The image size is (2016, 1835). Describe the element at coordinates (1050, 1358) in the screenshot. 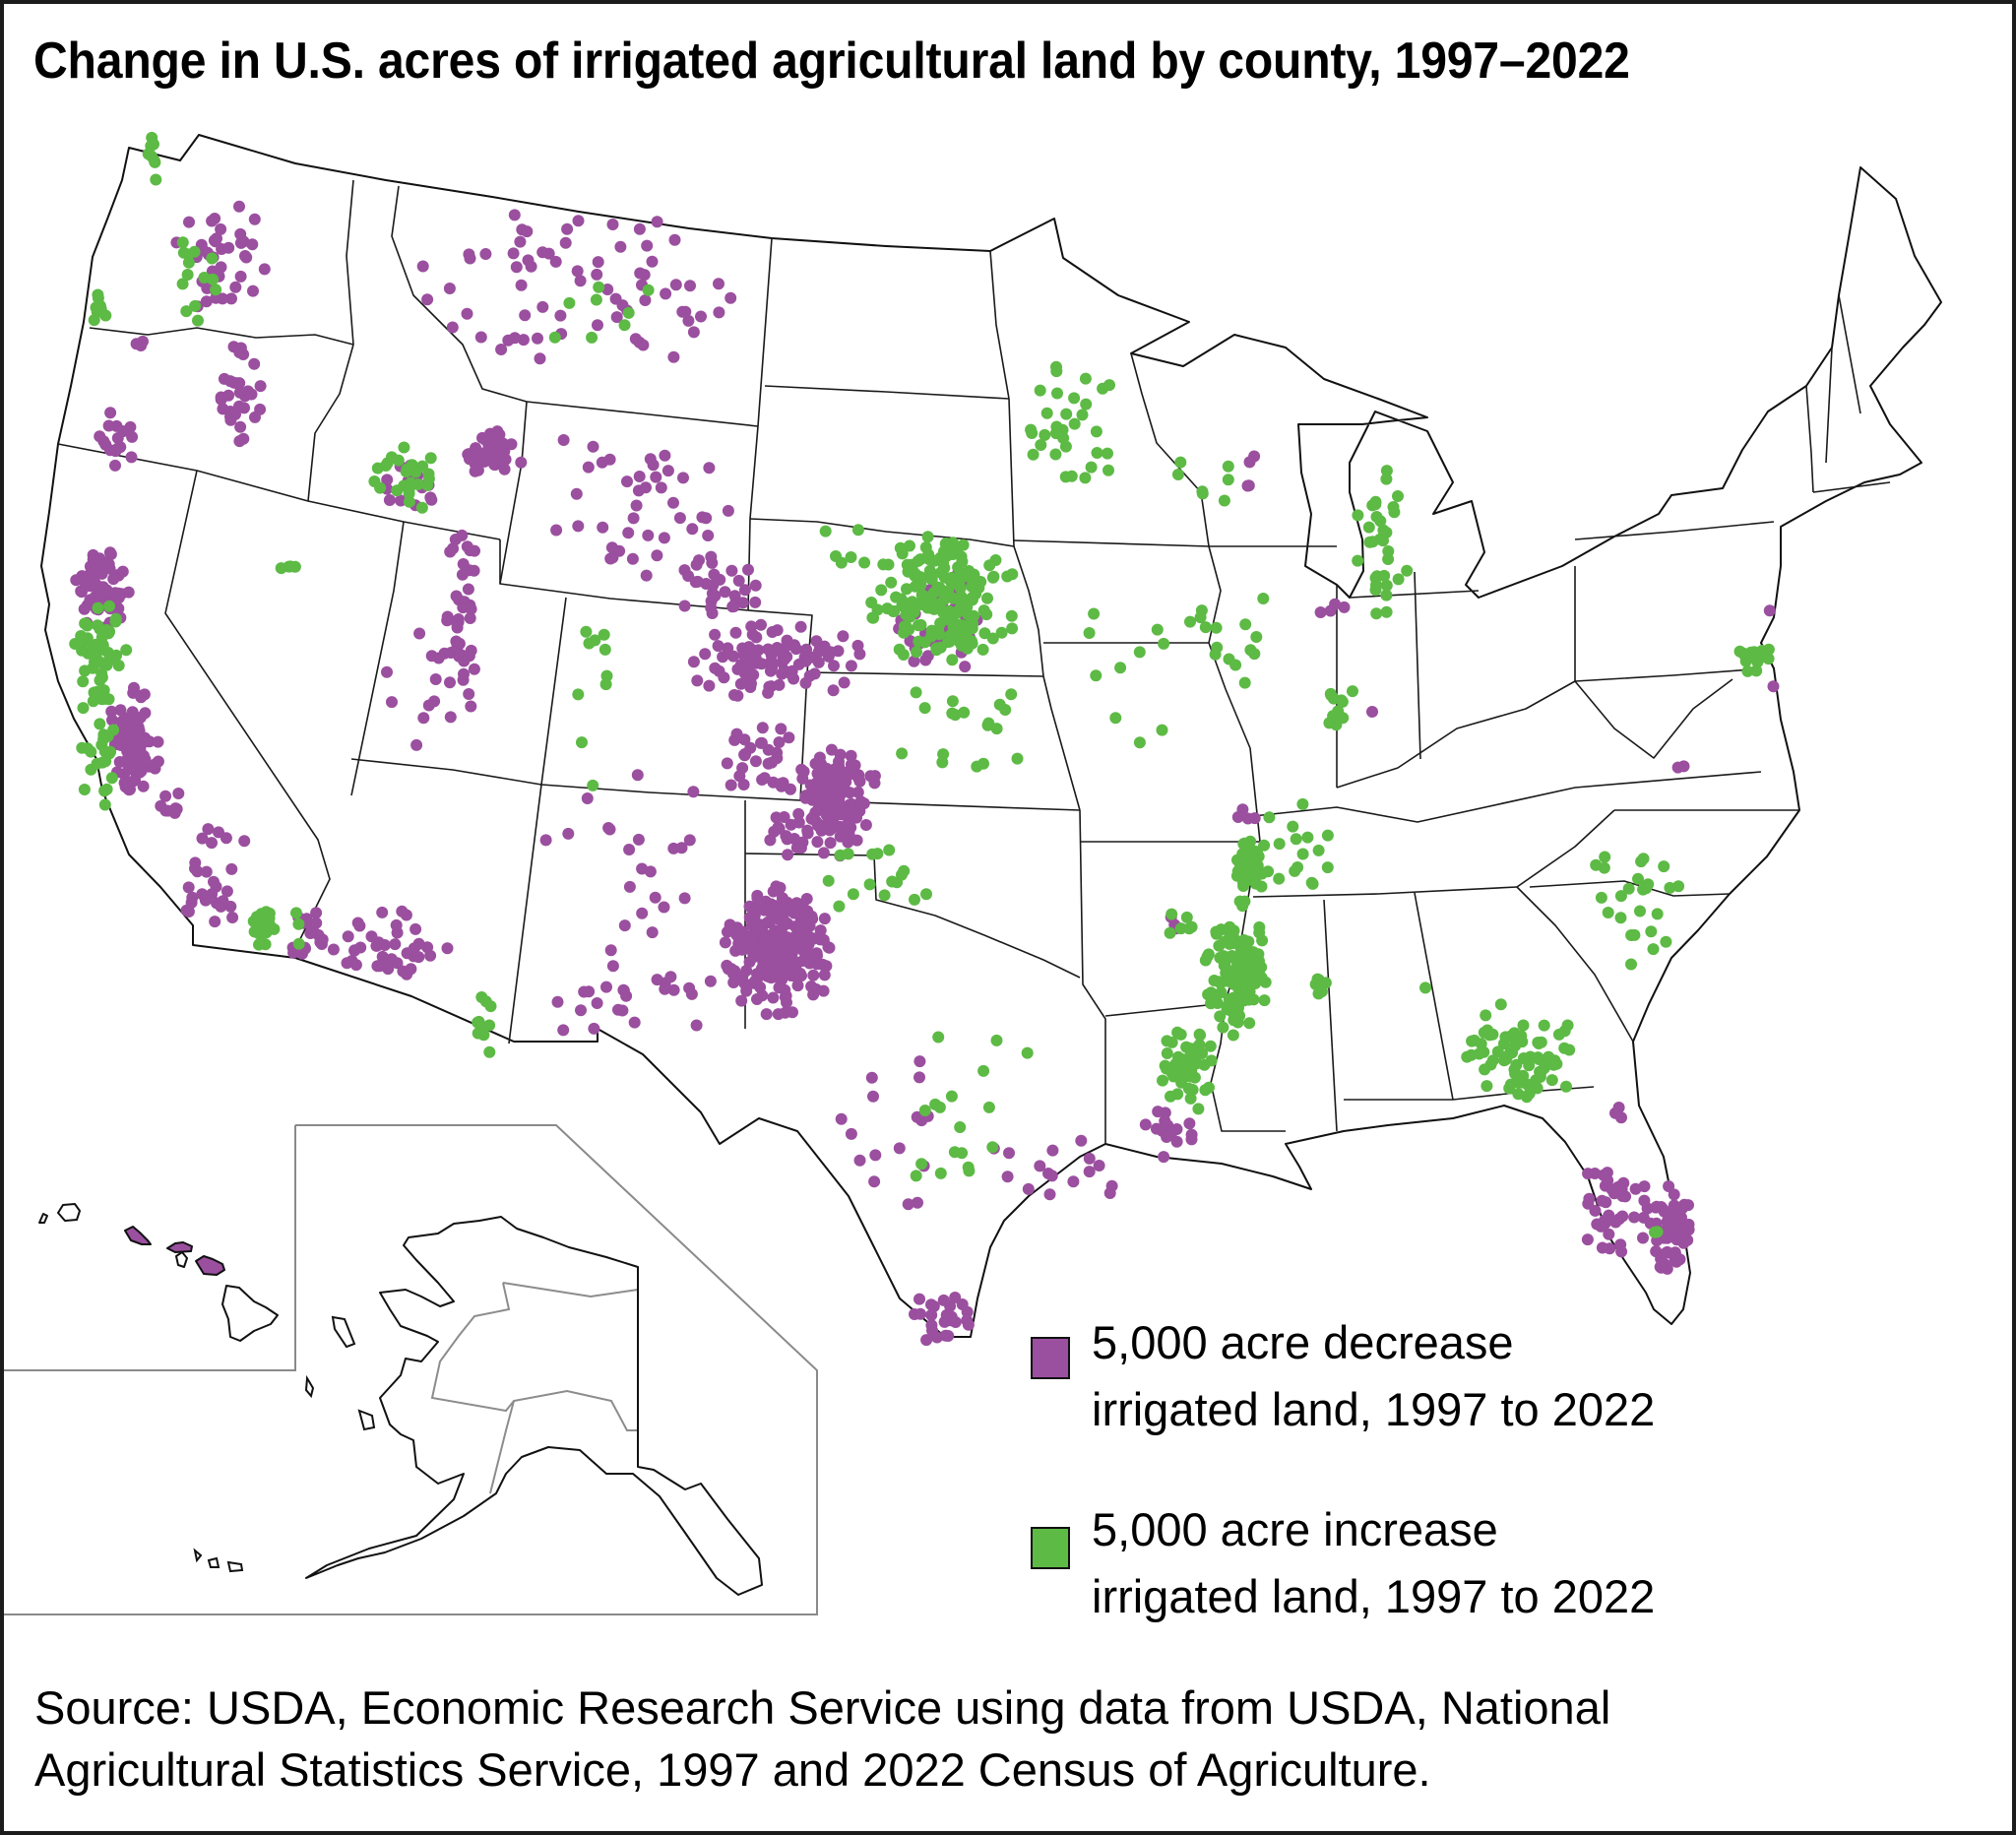

I see `legend-swatch-decrease` at that location.